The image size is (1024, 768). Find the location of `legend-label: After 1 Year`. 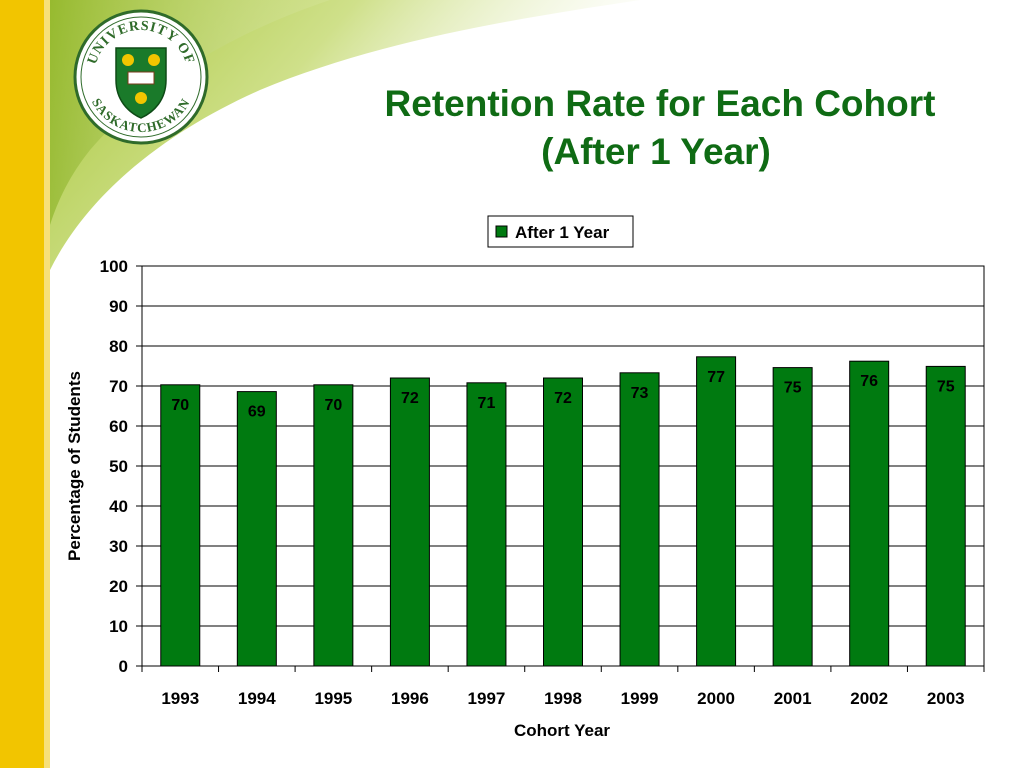

legend-label: After 1 Year is located at coordinates (562, 232).